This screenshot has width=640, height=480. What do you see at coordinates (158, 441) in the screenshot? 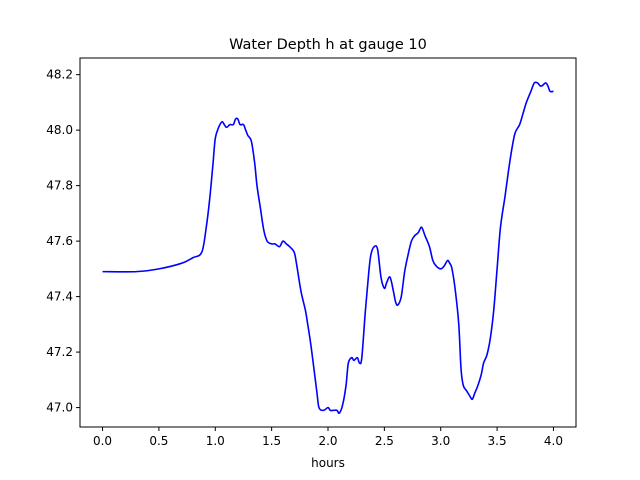
I see `x-tick-label: 0.5` at bounding box center [158, 441].